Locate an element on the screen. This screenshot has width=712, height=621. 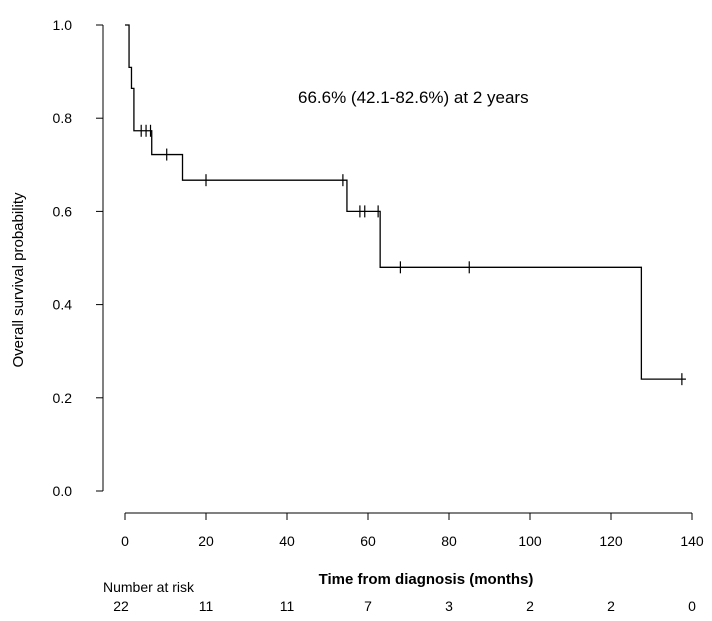
annotation-label: 66.6% (42.1-82.6%) at 2 years is located at coordinates (413, 97).